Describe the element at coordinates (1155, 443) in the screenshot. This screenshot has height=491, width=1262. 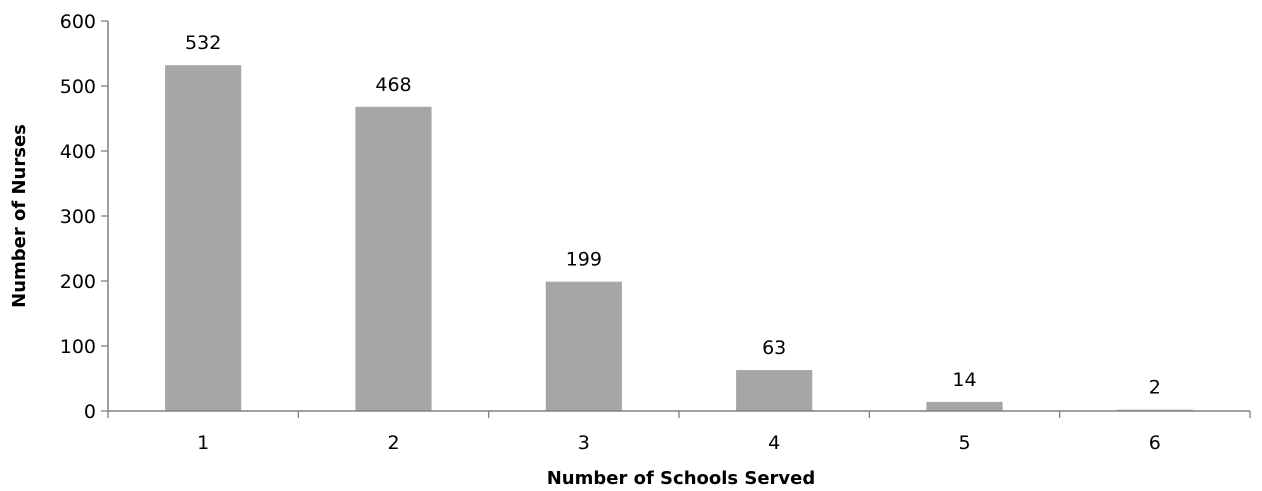
I see `x-tick-label: 6` at that location.